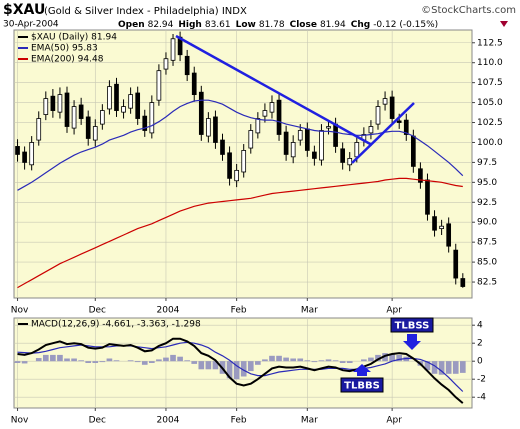  What do you see at coordinates (274, 90) in the screenshot?
I see `trendline` at bounding box center [274, 90].